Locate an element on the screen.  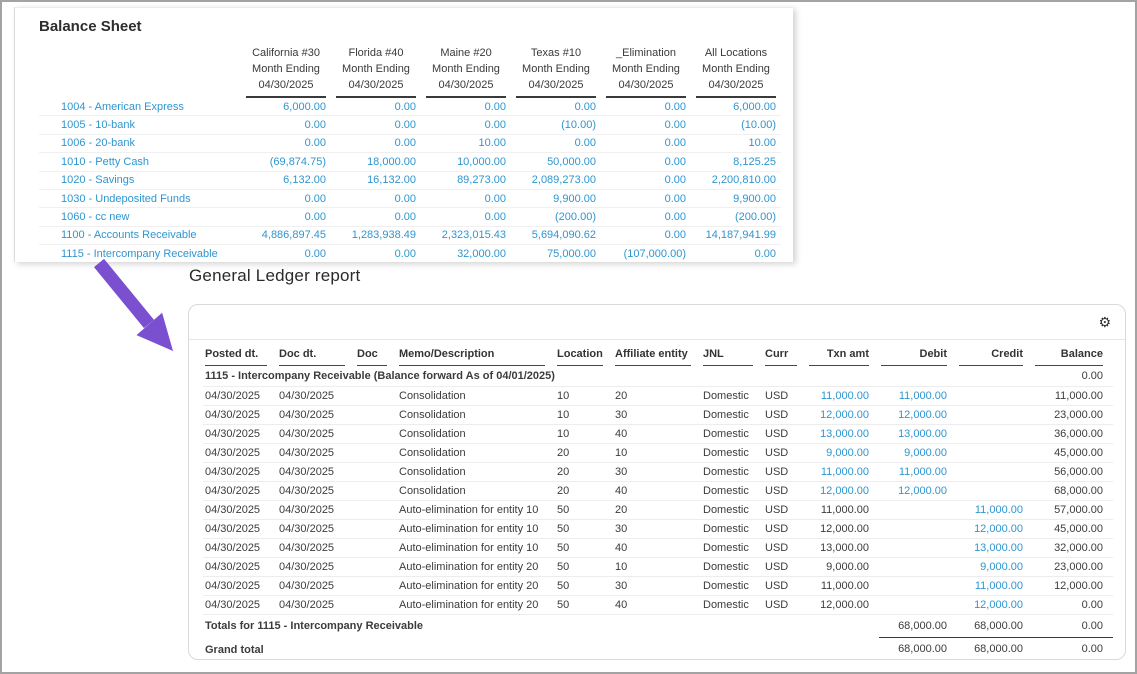
gl-cell-balance: 11,000.00 is located at coordinates (1073, 396).